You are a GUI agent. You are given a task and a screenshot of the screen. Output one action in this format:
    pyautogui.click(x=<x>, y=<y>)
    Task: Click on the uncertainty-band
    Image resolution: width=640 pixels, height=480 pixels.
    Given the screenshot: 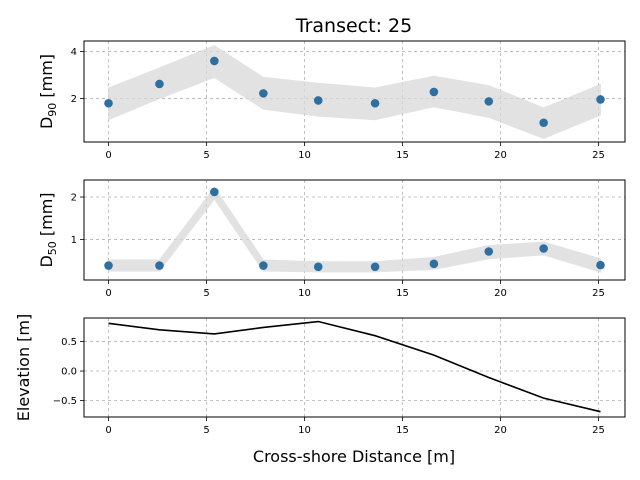 What is the action you would take?
    pyautogui.click(x=354, y=229)
    